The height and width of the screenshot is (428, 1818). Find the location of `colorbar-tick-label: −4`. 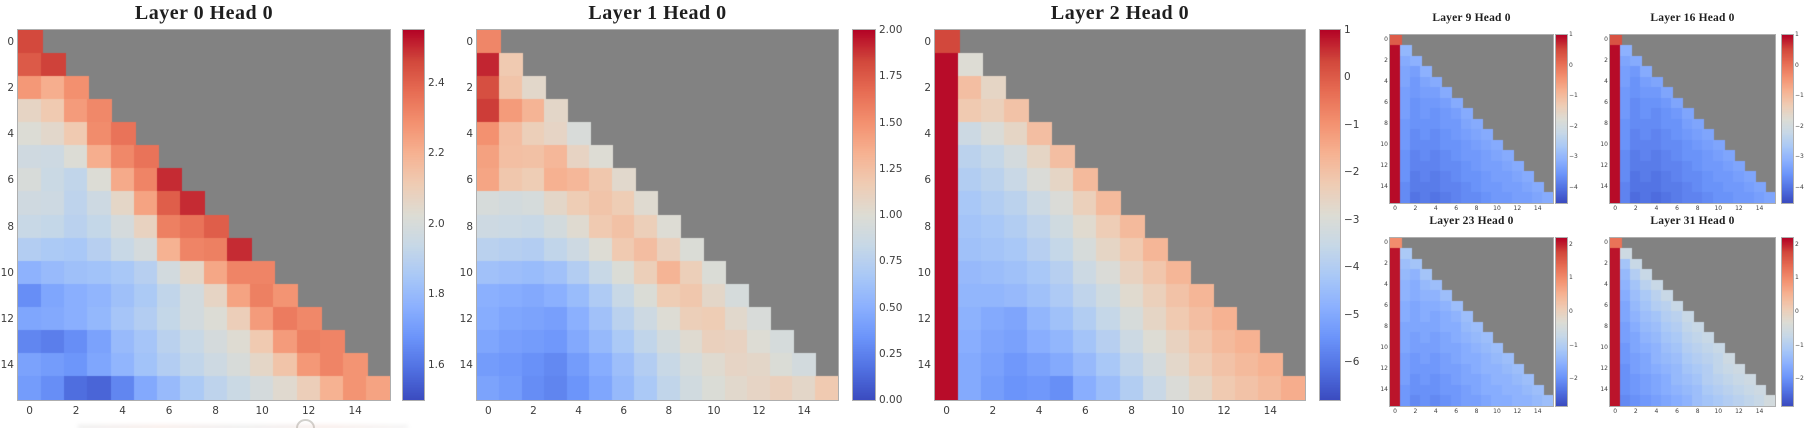

colorbar-tick-label: −4 is located at coordinates (1573, 187).